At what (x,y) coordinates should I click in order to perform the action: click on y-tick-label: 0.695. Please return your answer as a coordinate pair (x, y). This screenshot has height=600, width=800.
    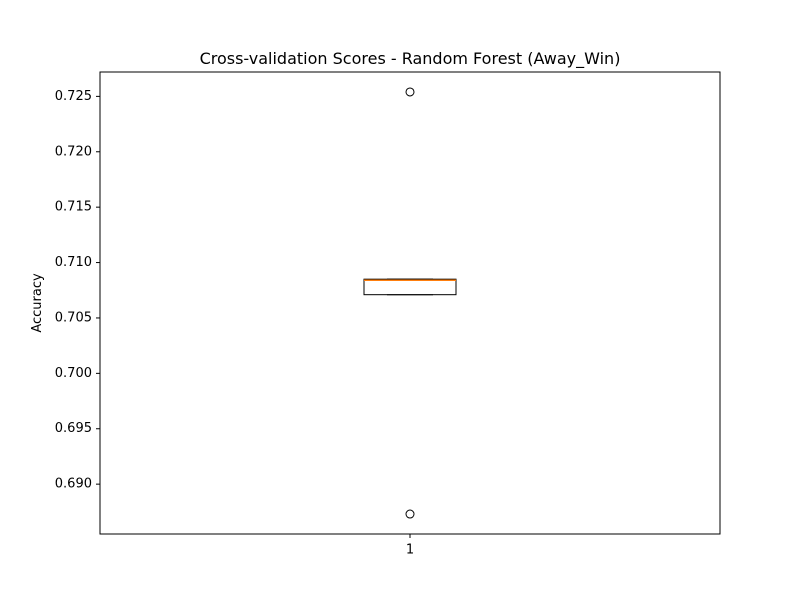
    Looking at the image, I should click on (73, 428).